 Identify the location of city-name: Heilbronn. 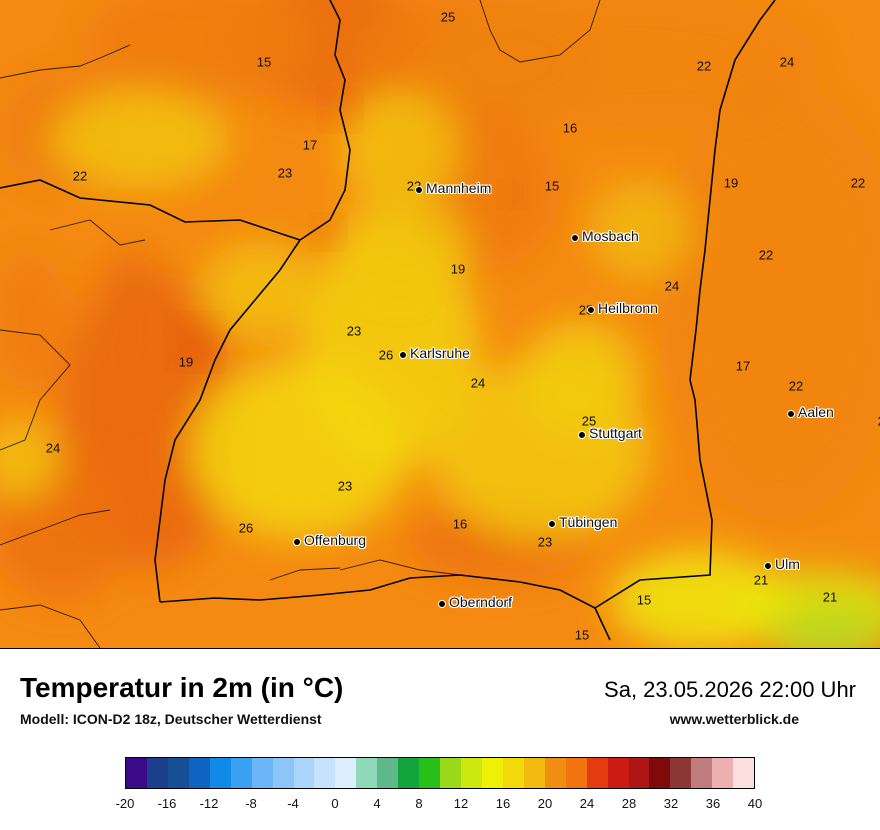
(628, 308).